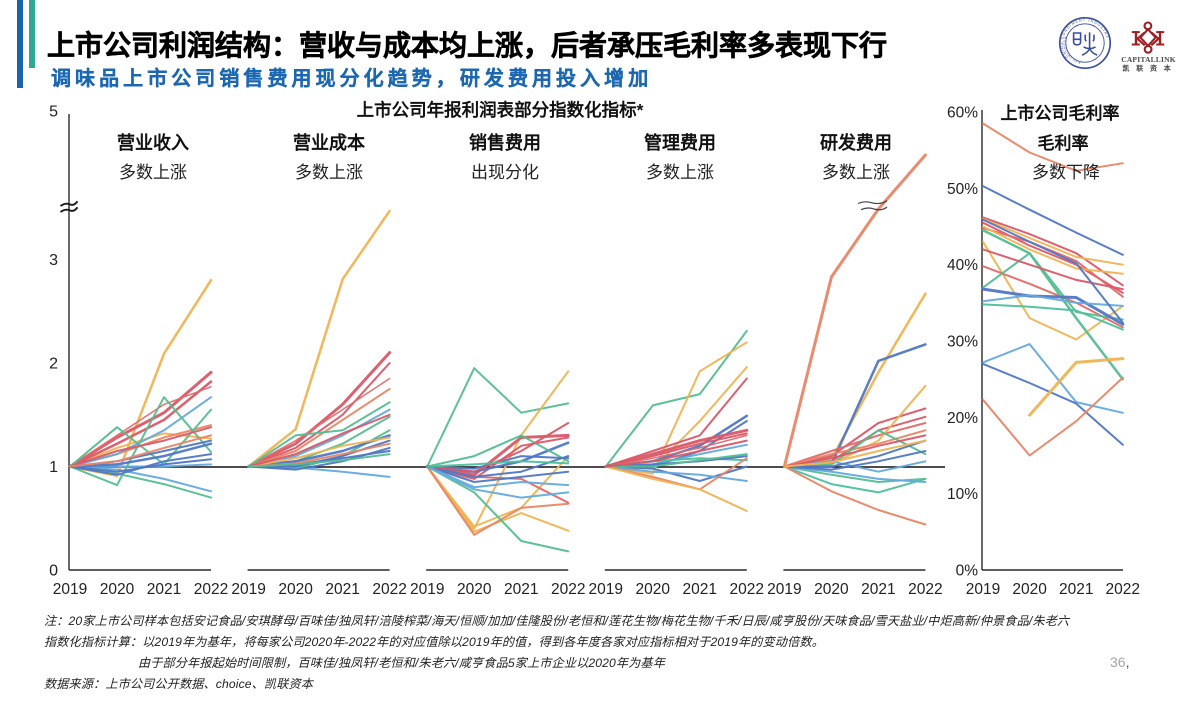  What do you see at coordinates (53, 571) in the screenshot?
I see `svg-text: 0` at bounding box center [53, 571].